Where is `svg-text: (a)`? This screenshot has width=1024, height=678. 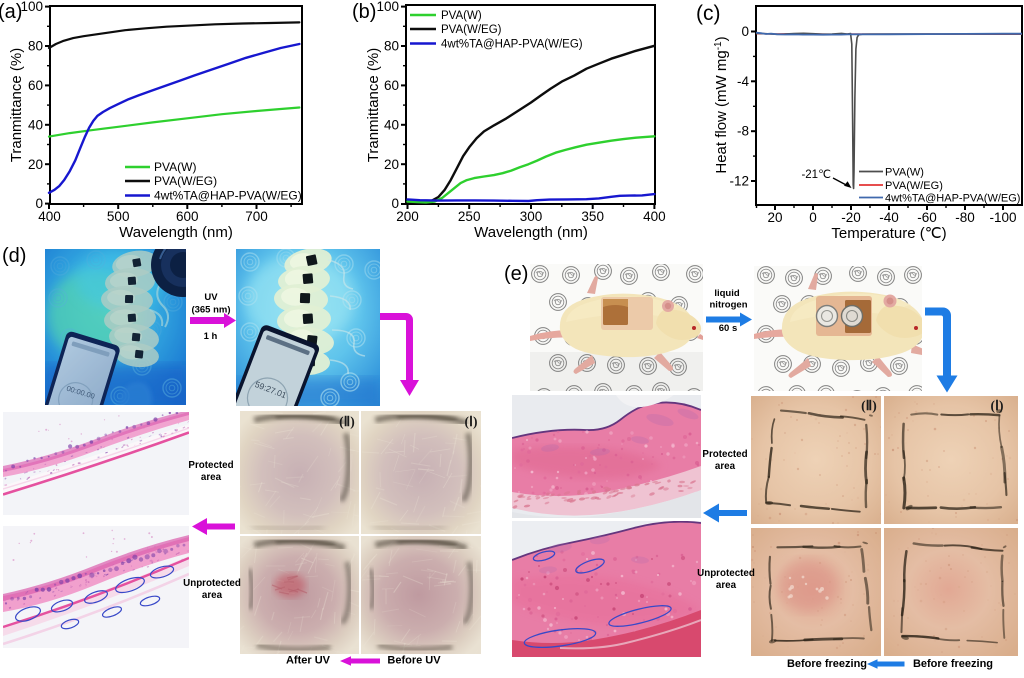
svg-text: (a) is located at coordinates (11, 12).